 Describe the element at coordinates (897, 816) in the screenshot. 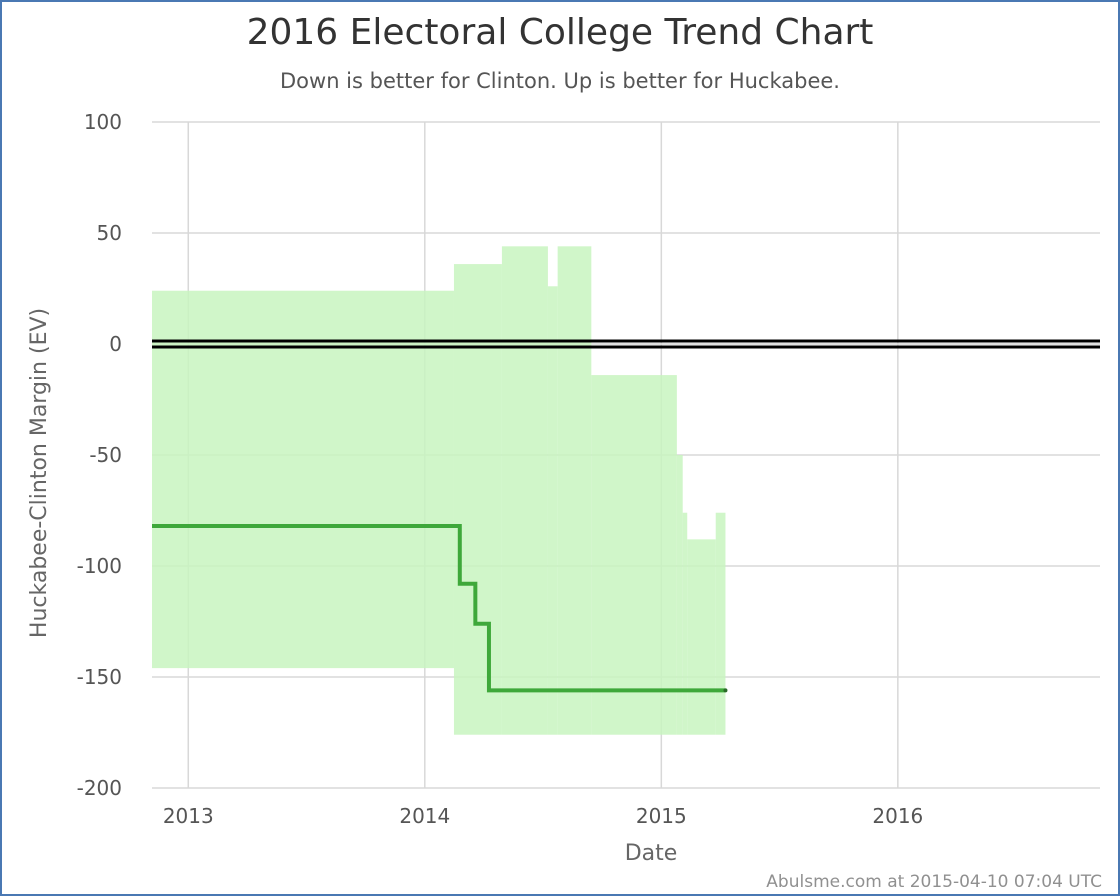

I see `x-tick-label: 2016` at that location.